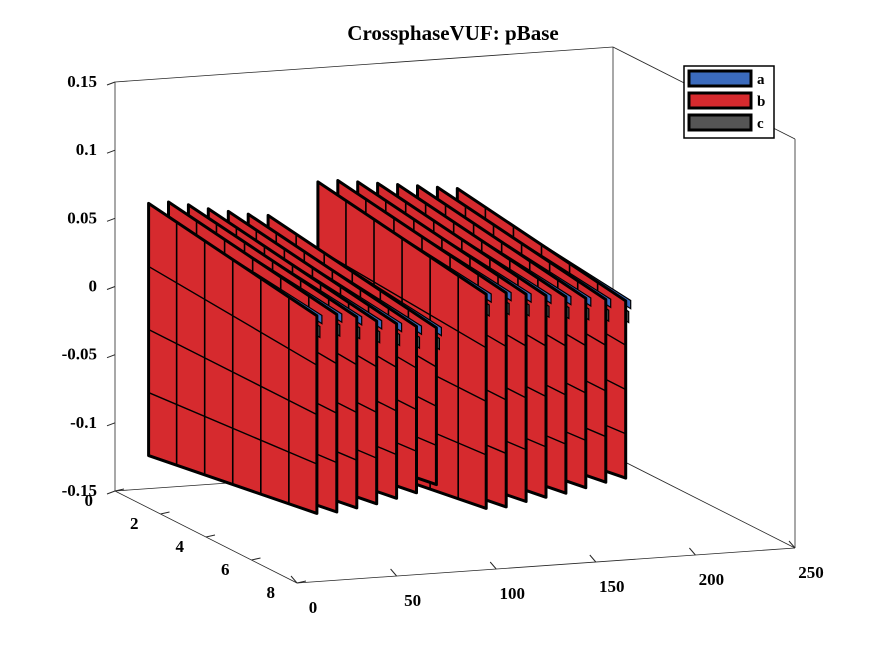 The image size is (875, 656). What do you see at coordinates (512, 593) in the screenshot?
I see `y-tick-label: 100` at bounding box center [512, 593].